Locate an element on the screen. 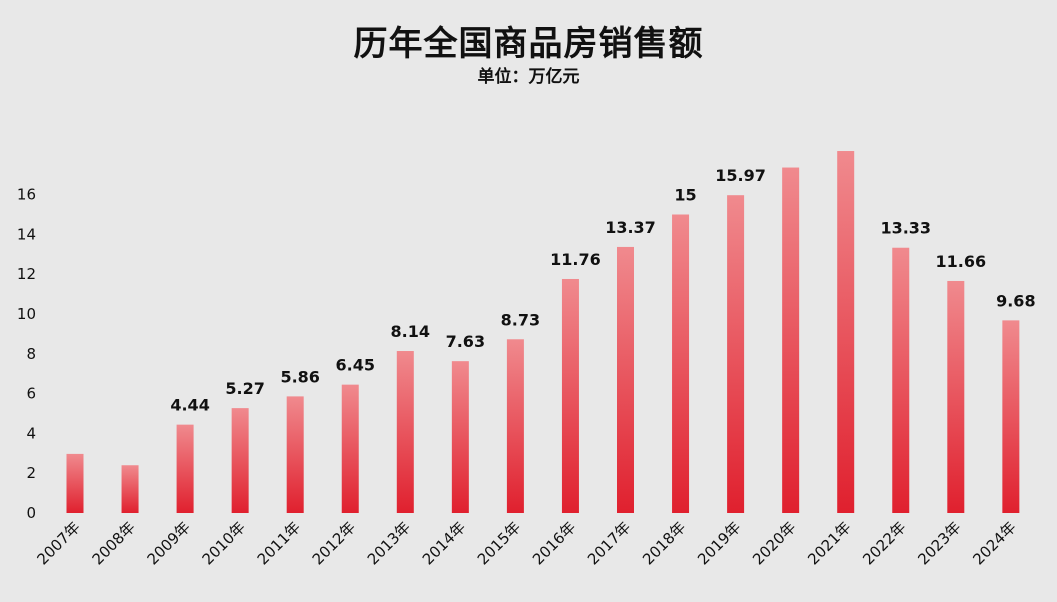 Image resolution: width=1057 pixels, height=602 pixels. x-tick-label: 2013年 is located at coordinates (389, 543).